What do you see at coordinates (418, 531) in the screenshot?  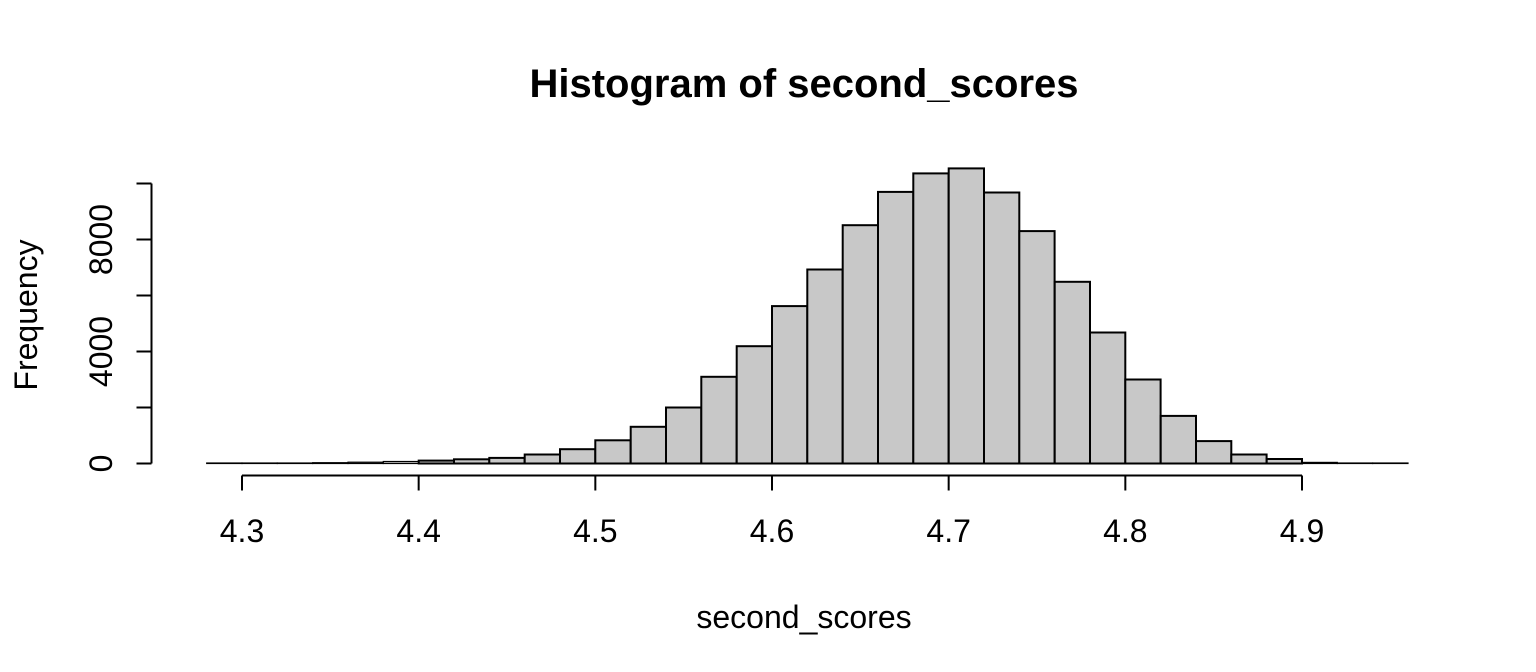 I see `x-tick-label: 4.4` at bounding box center [418, 531].